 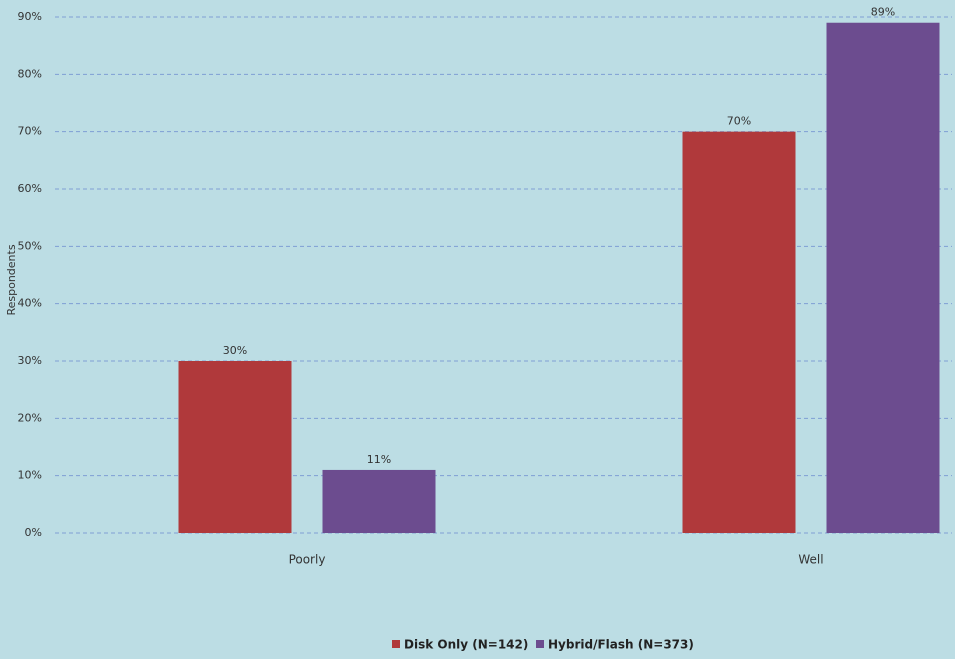 I want to click on x-tick-label: Well, so click(x=810, y=560).